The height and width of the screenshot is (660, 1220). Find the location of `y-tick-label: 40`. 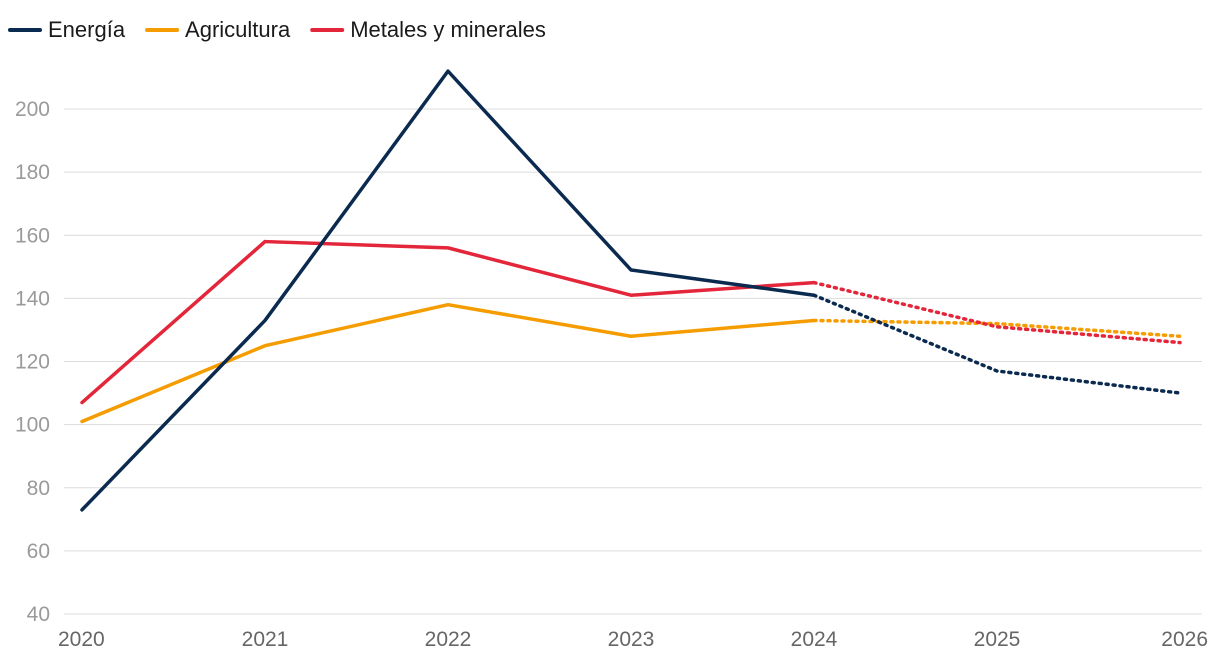

y-tick-label: 40 is located at coordinates (38, 614).